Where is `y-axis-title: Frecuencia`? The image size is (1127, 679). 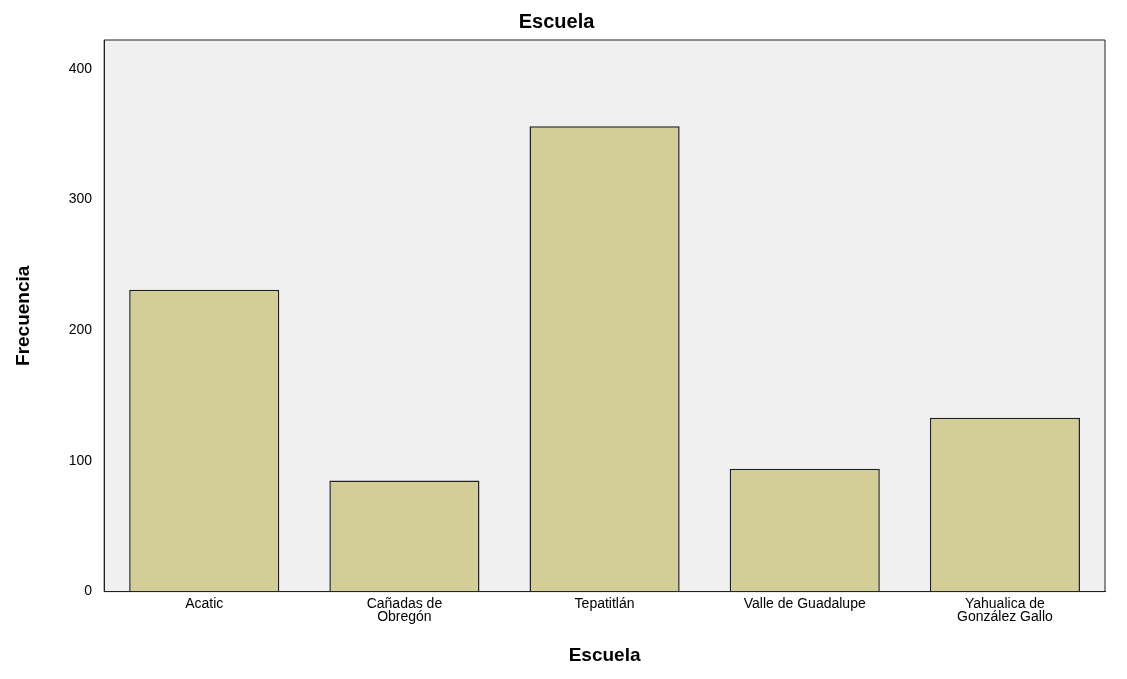
y-axis-title: Frecuencia is located at coordinates (22, 315).